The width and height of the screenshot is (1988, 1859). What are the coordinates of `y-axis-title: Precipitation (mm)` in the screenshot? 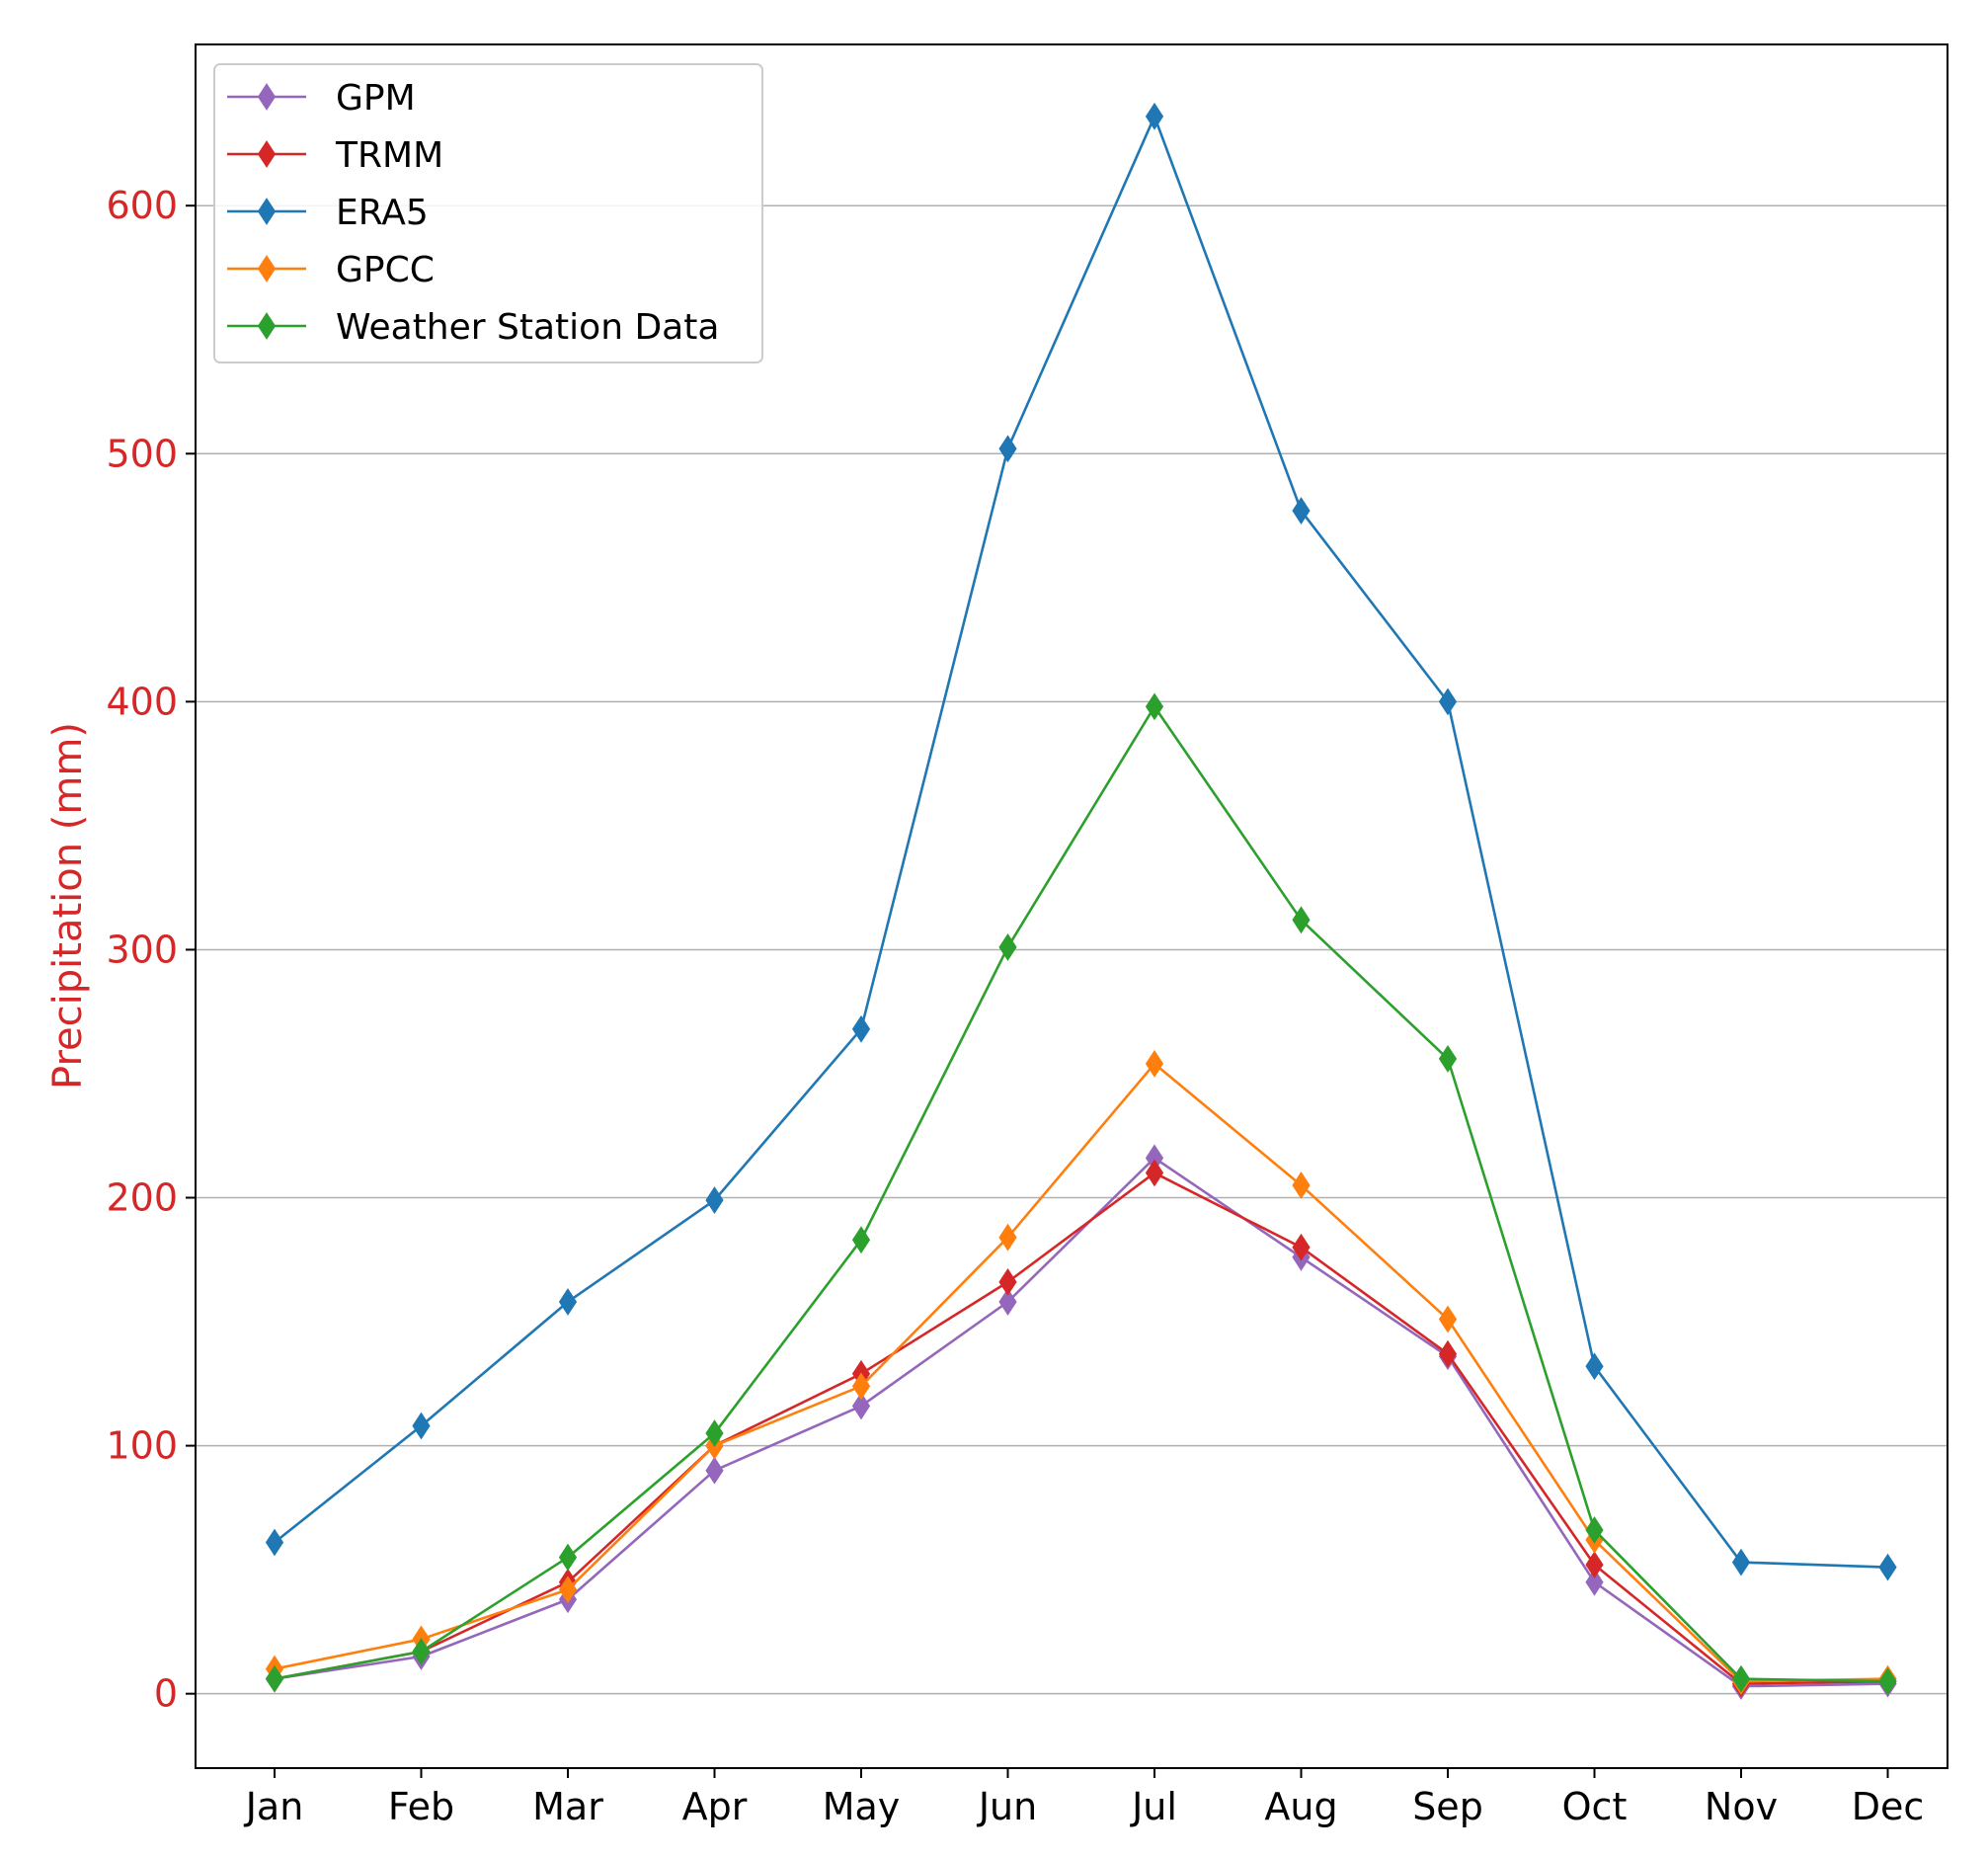 It's located at (68, 906).